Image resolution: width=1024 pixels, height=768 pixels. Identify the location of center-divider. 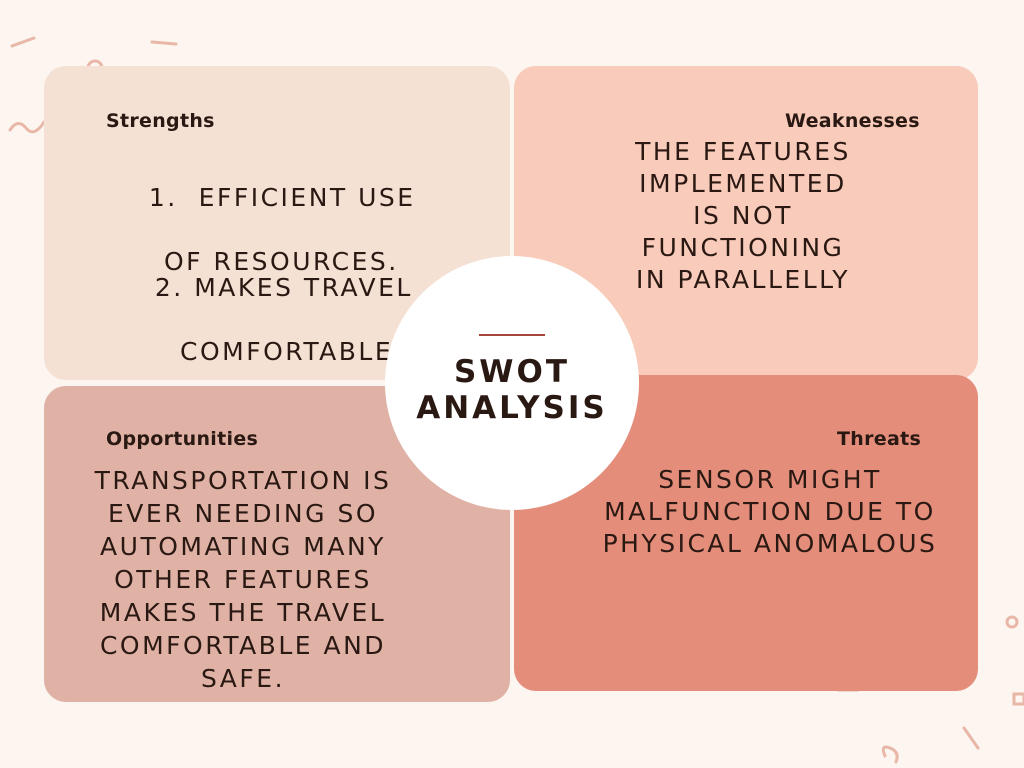
(512, 335).